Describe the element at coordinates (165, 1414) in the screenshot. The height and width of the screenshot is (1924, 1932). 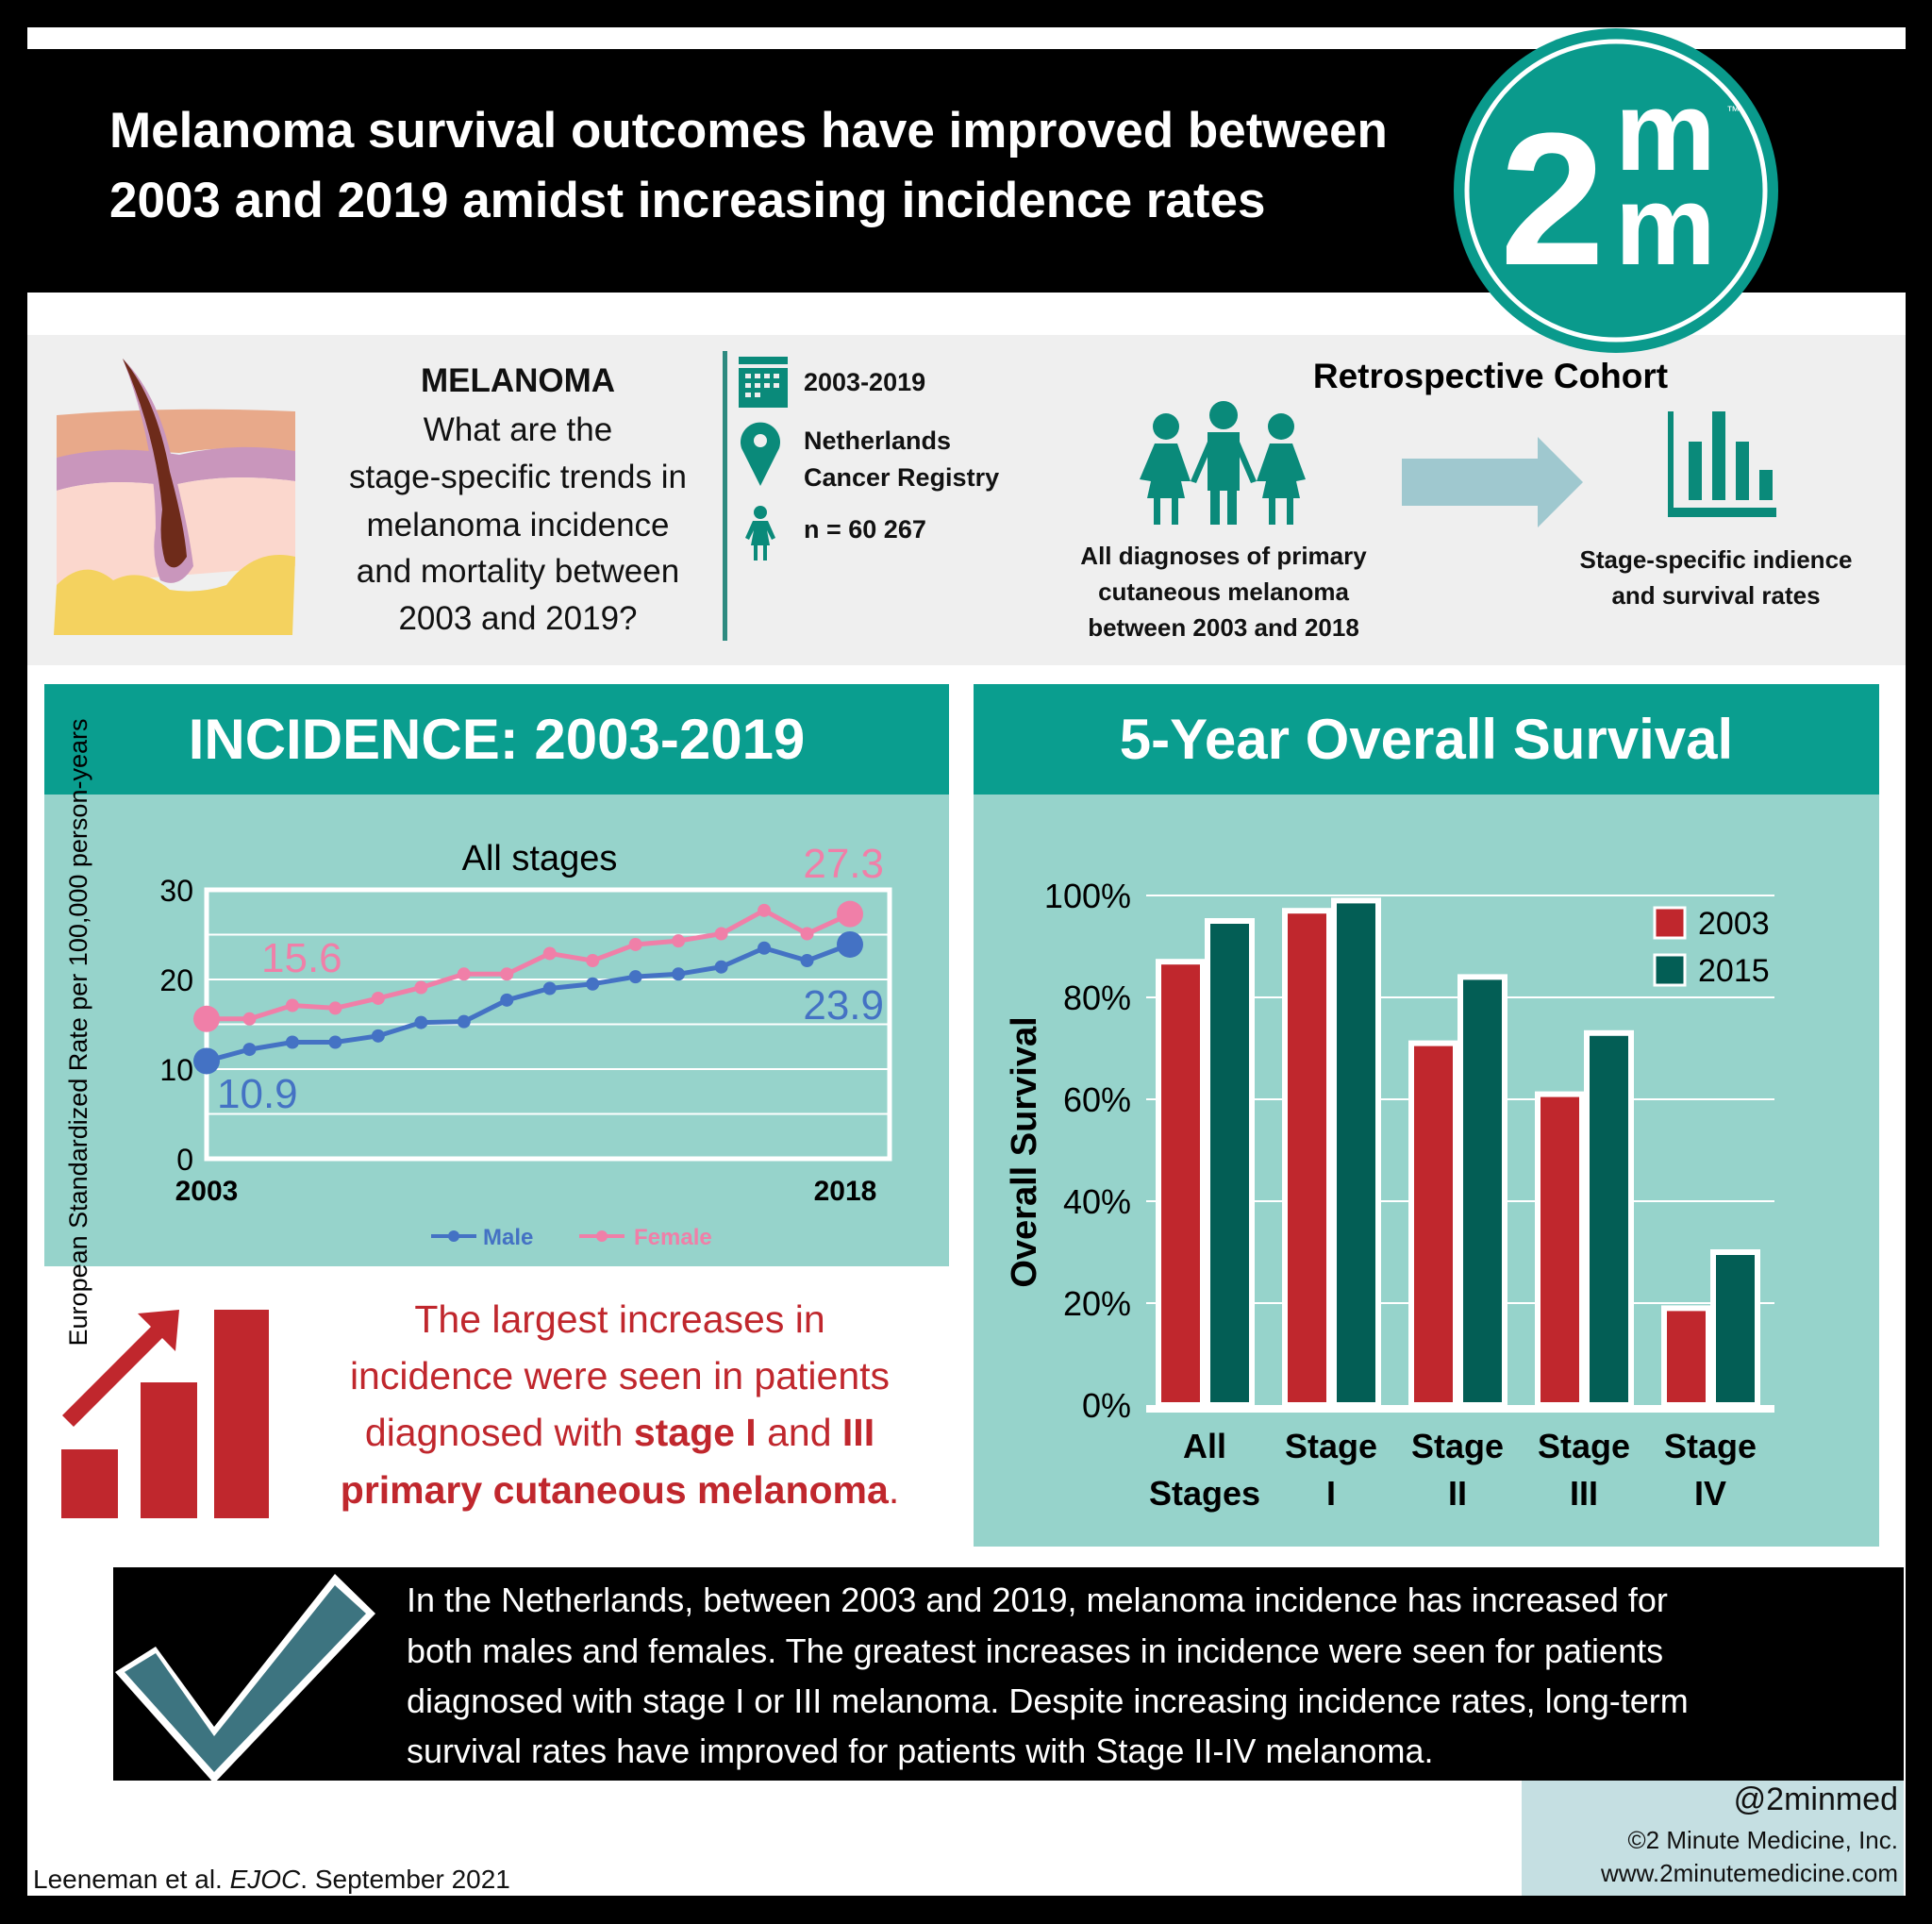
I see `rising-bar-chart-icon` at that location.